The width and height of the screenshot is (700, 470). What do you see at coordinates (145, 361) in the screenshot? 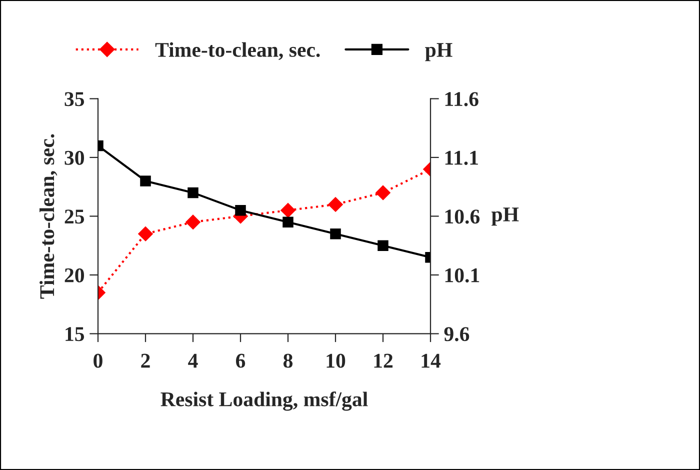
I see `x-tick-label: 2` at bounding box center [145, 361].